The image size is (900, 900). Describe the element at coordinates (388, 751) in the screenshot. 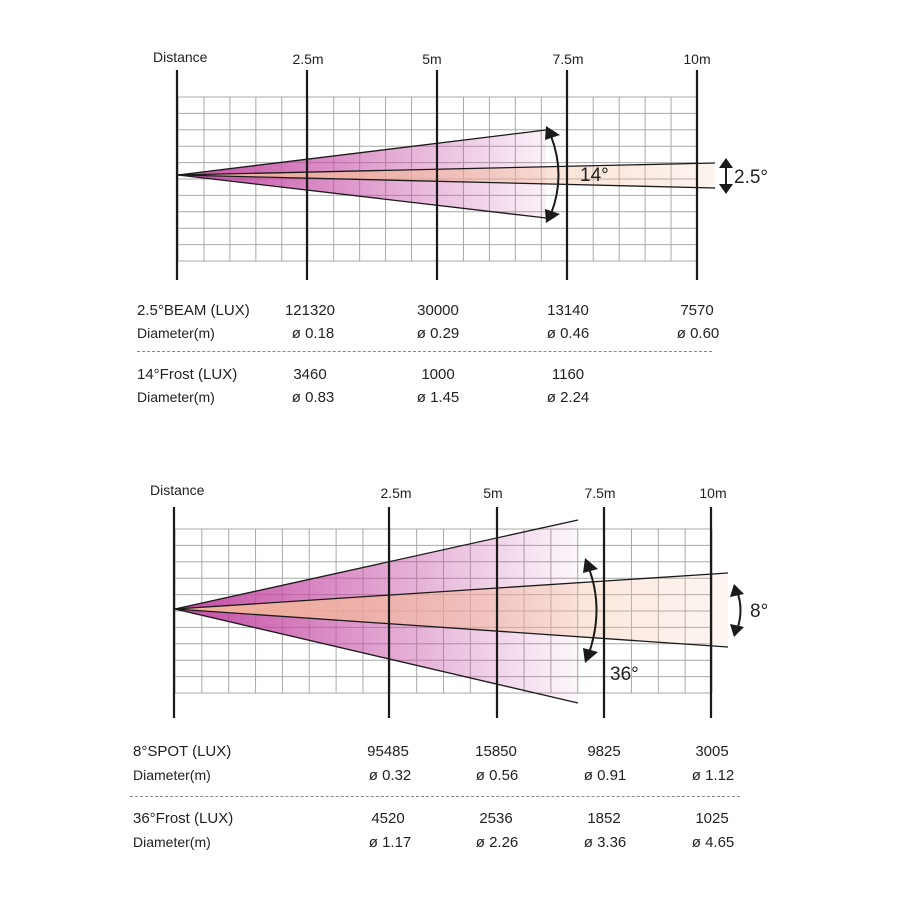

I see `table-cell: 95485` at that location.